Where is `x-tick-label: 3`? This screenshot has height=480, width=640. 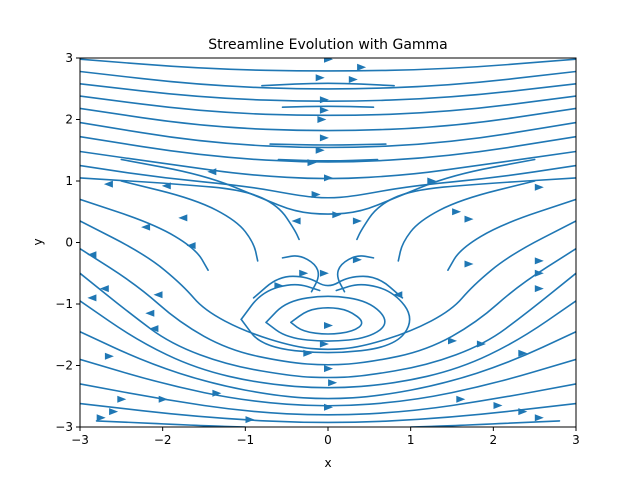 x-tick-label: 3 is located at coordinates (576, 440).